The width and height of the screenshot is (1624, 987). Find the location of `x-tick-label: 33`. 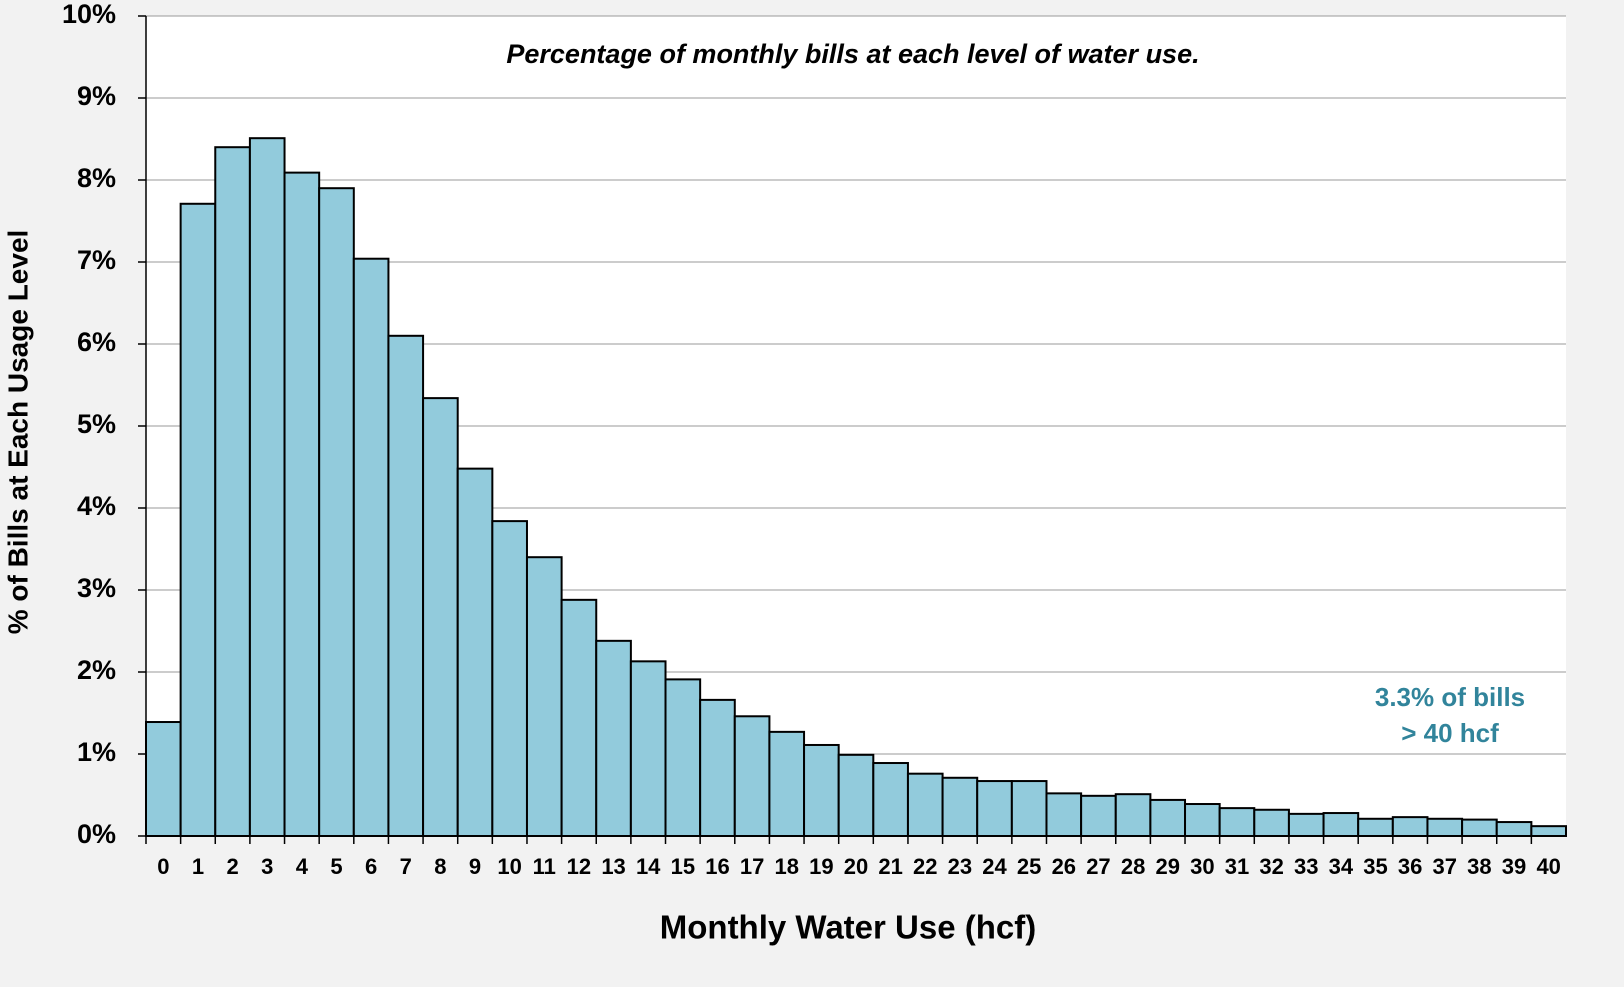

x-tick-label: 33 is located at coordinates (1306, 866).